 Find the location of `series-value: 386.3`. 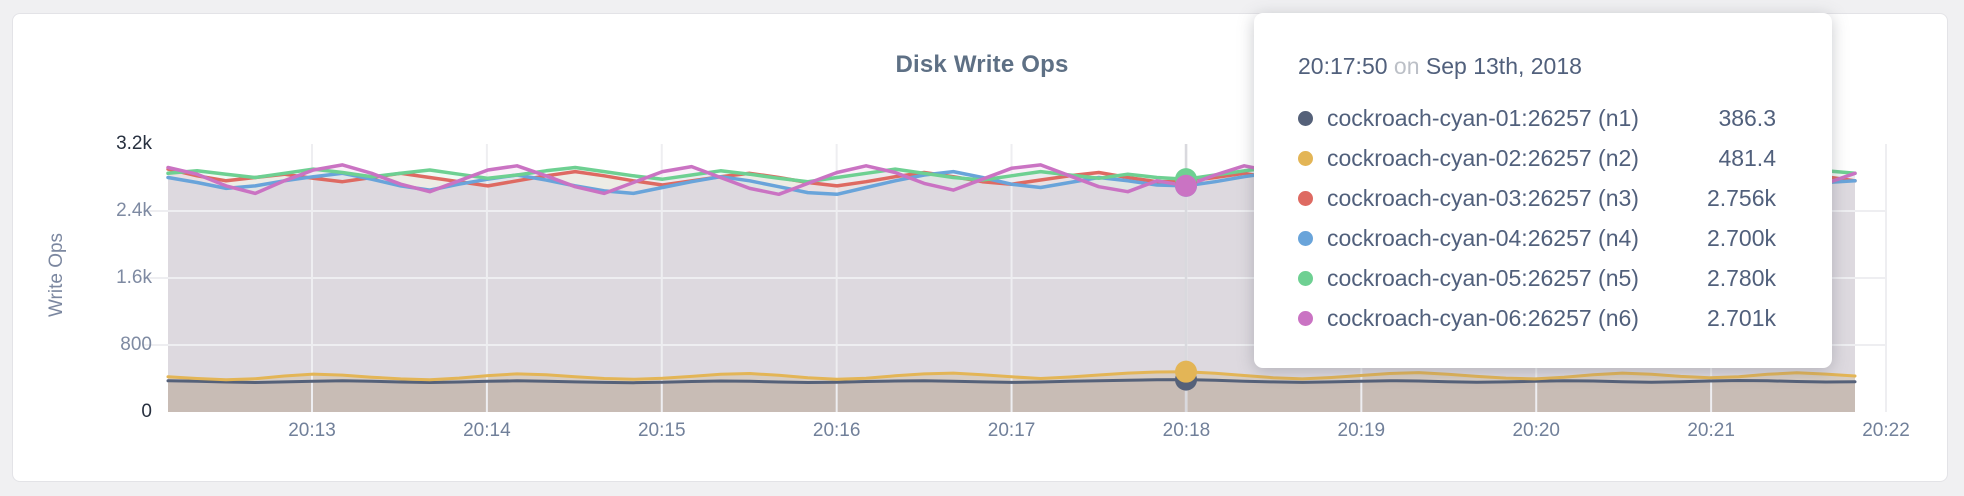

series-value: 386.3 is located at coordinates (1747, 117).